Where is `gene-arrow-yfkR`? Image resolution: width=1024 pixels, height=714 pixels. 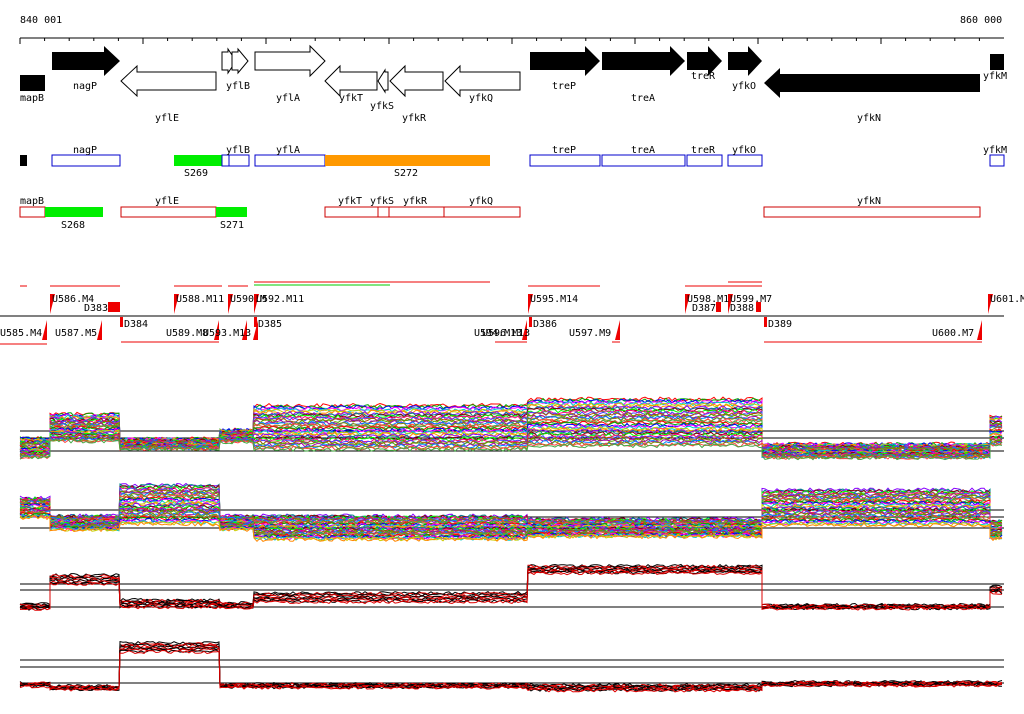
gene-arrow-yfkR is located at coordinates (416, 81).